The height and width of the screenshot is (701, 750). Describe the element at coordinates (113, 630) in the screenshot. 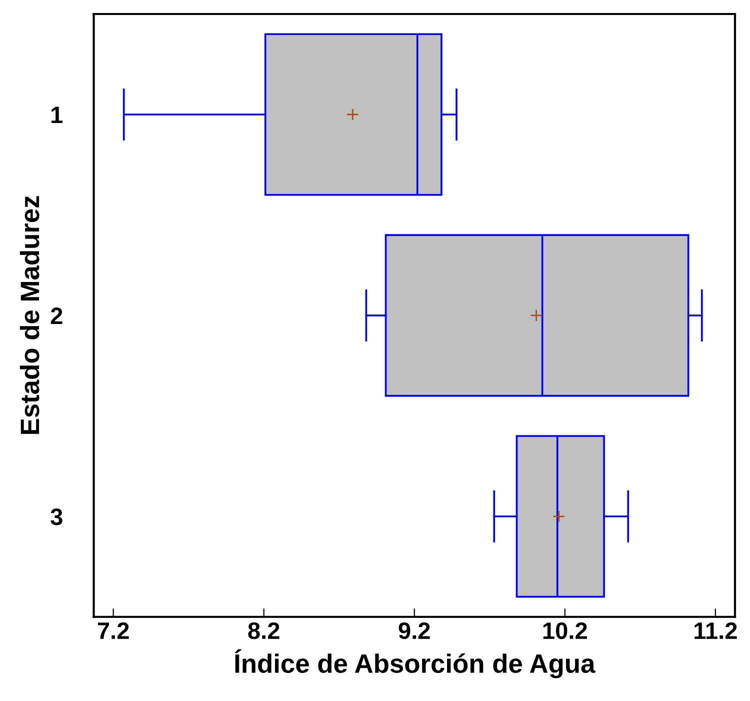

I see `x-tick-label: 7.2` at that location.